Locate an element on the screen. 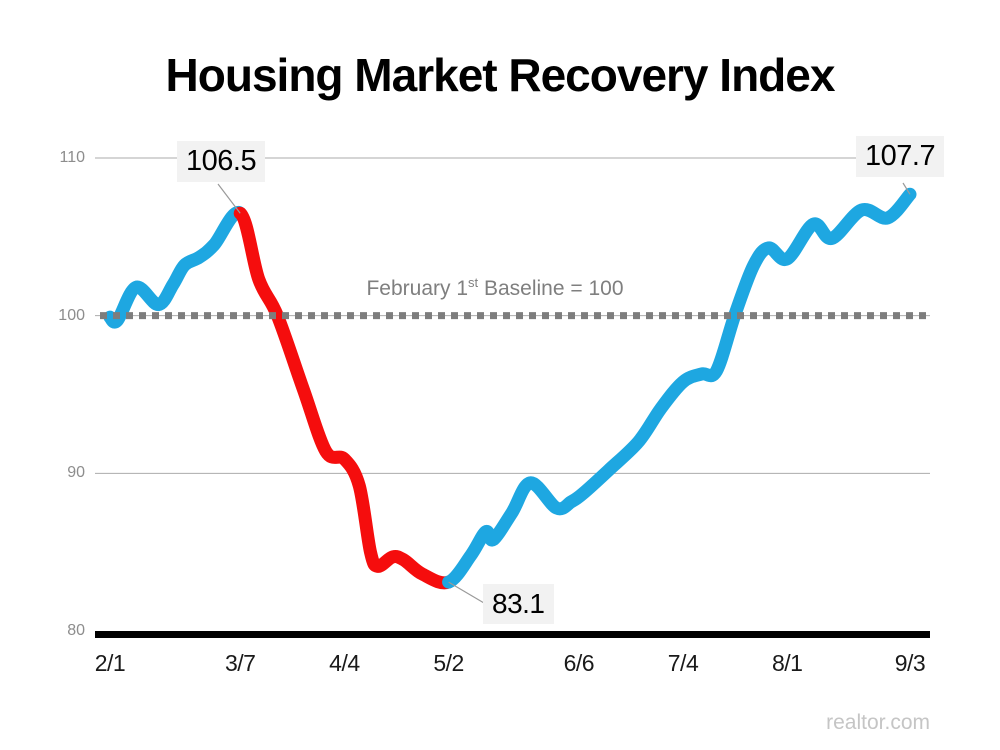 This screenshot has width=1000, height=750. trough-leader-line is located at coordinates (466, 592).